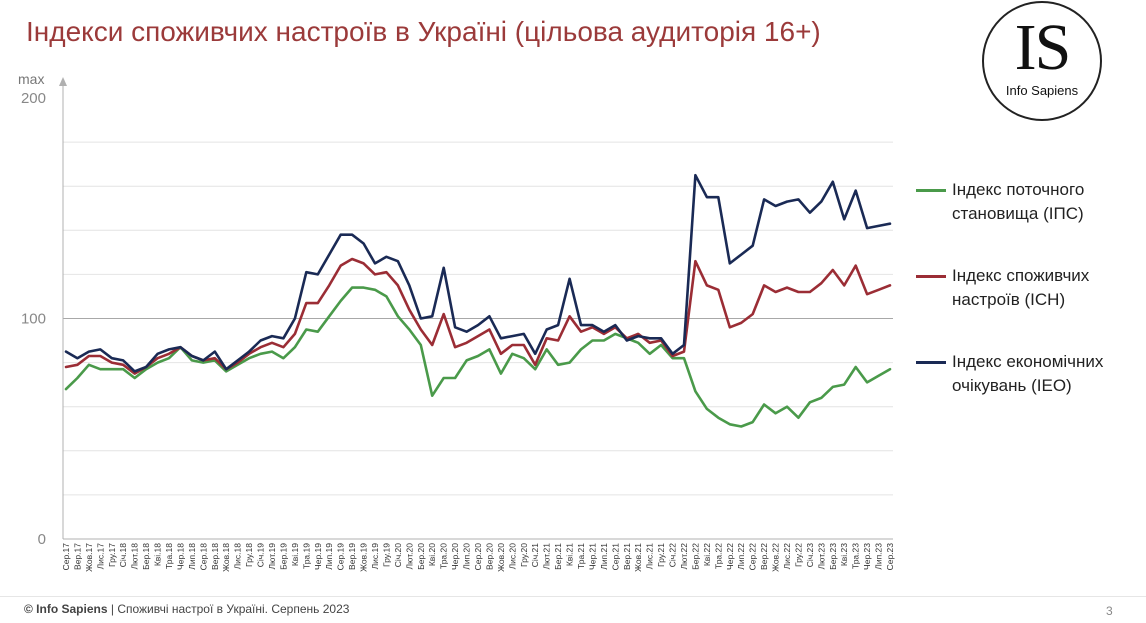 The height and width of the screenshot is (623, 1146). What do you see at coordinates (375, 556) in the screenshot?
I see `x-tick-label: Лис.19` at bounding box center [375, 556].